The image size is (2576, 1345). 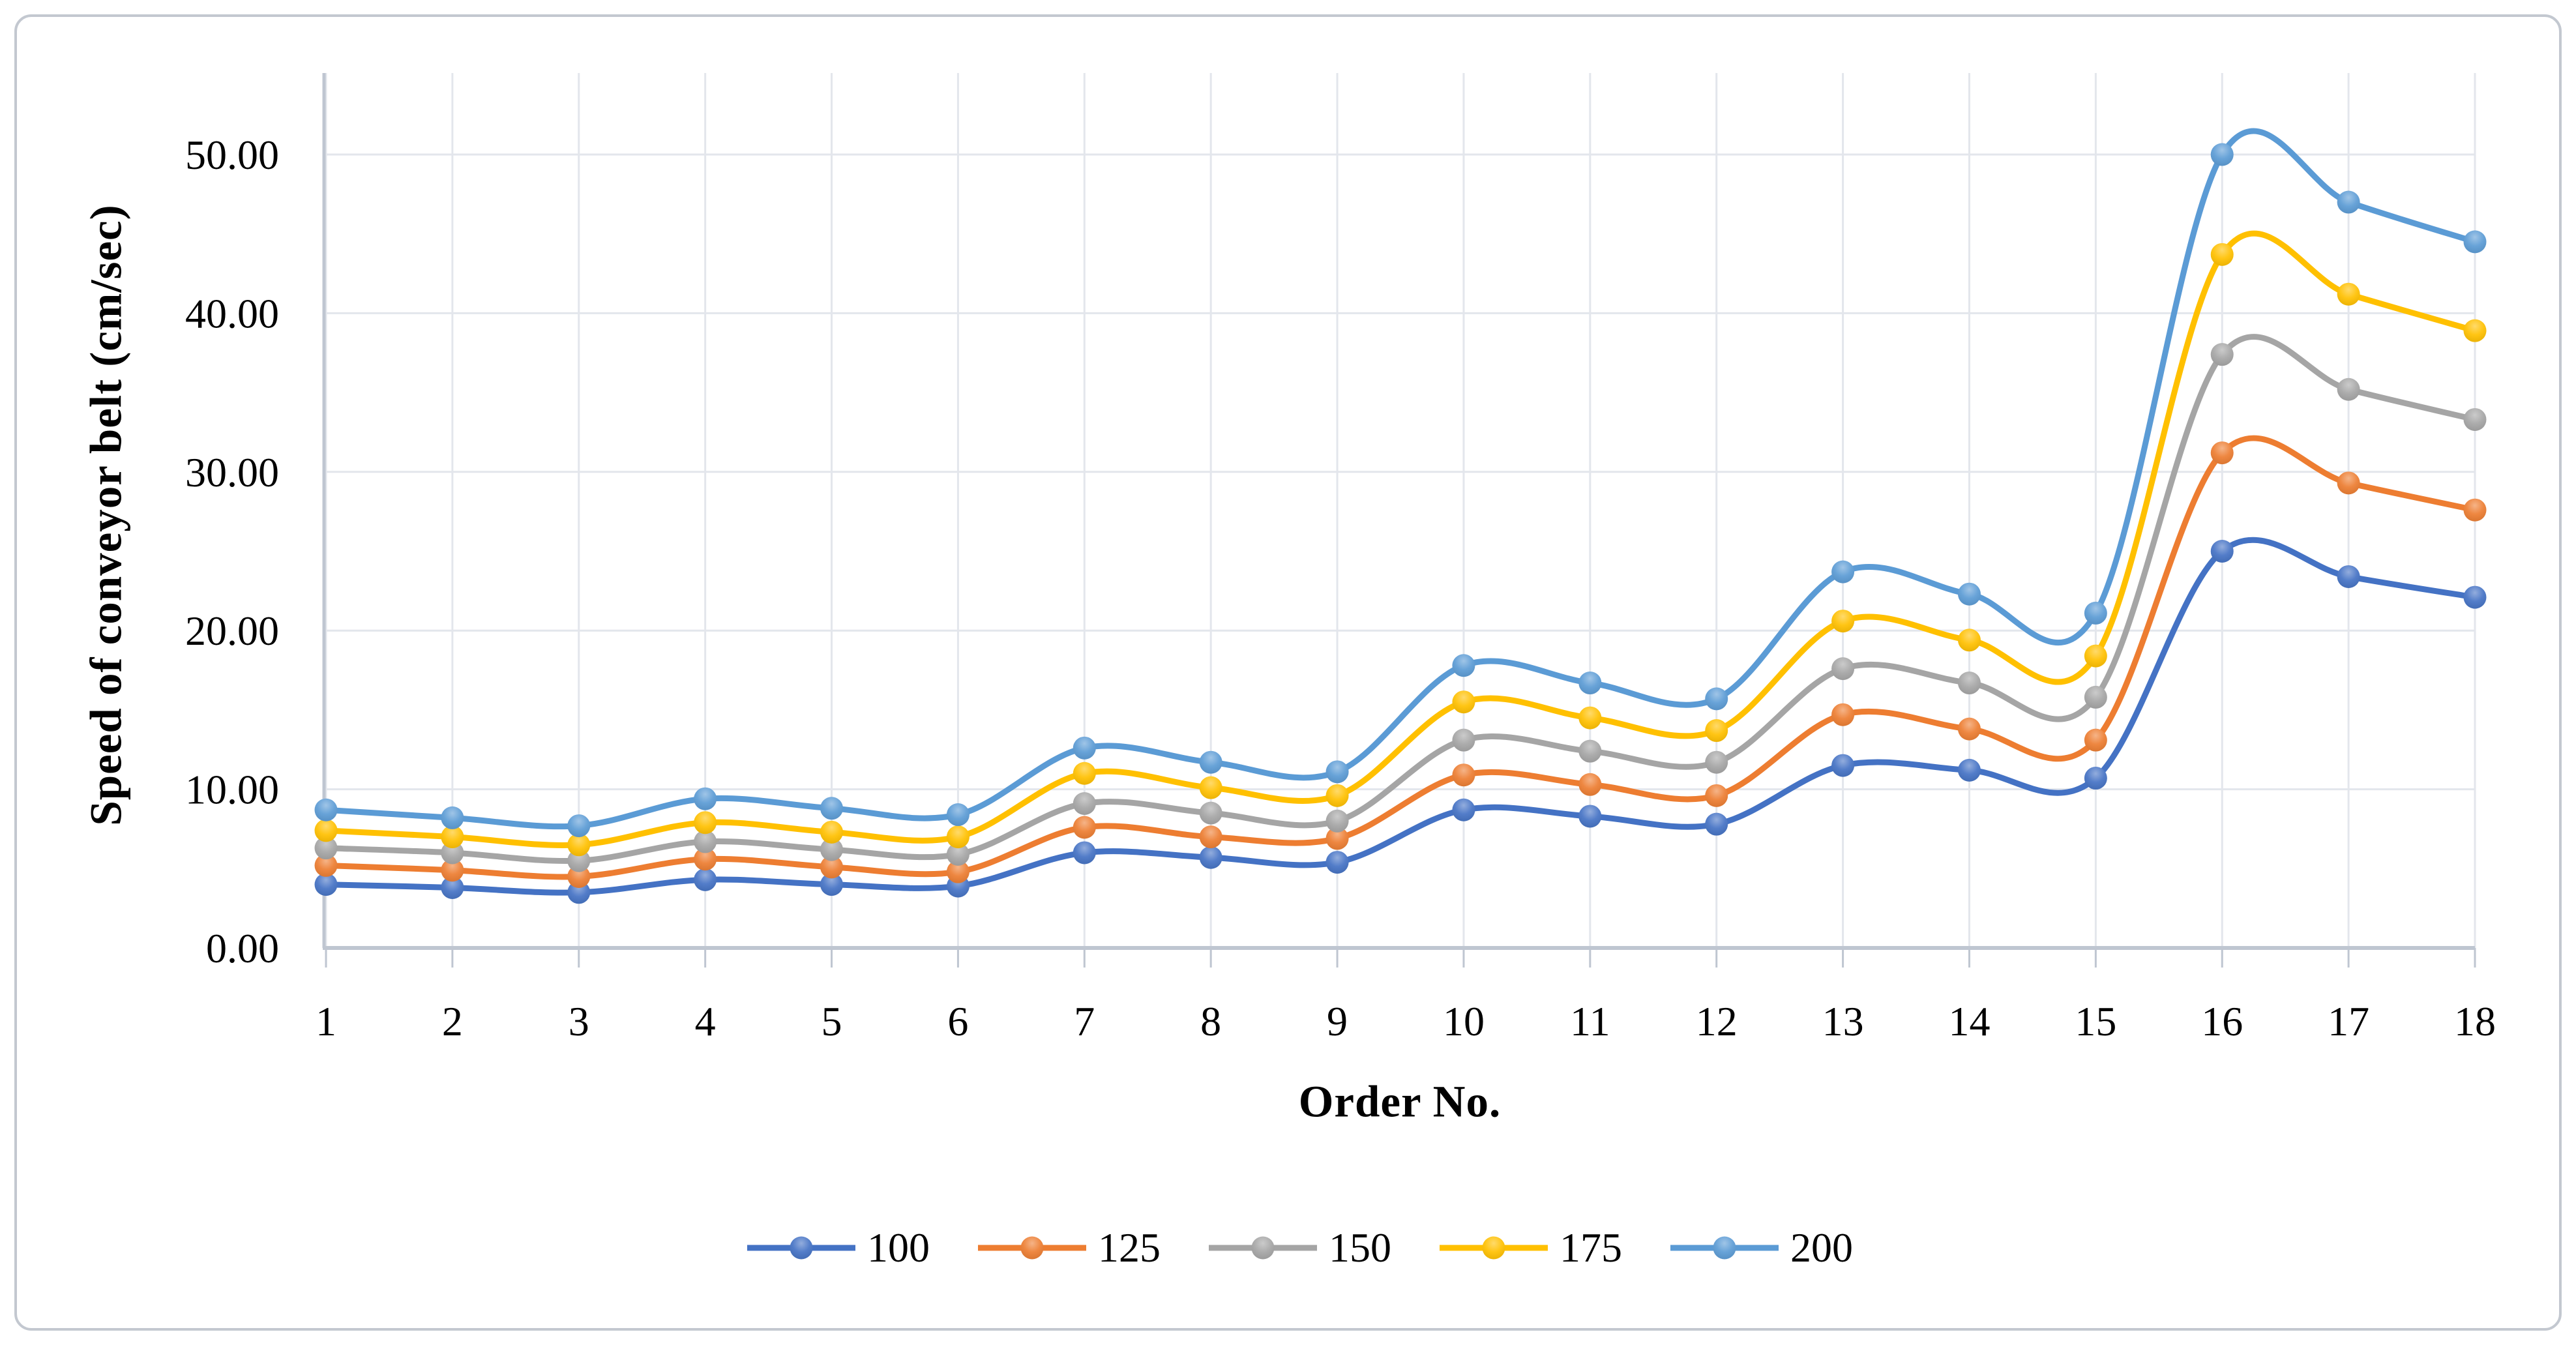 I want to click on svg-text: 10, so click(x=1464, y=1021).